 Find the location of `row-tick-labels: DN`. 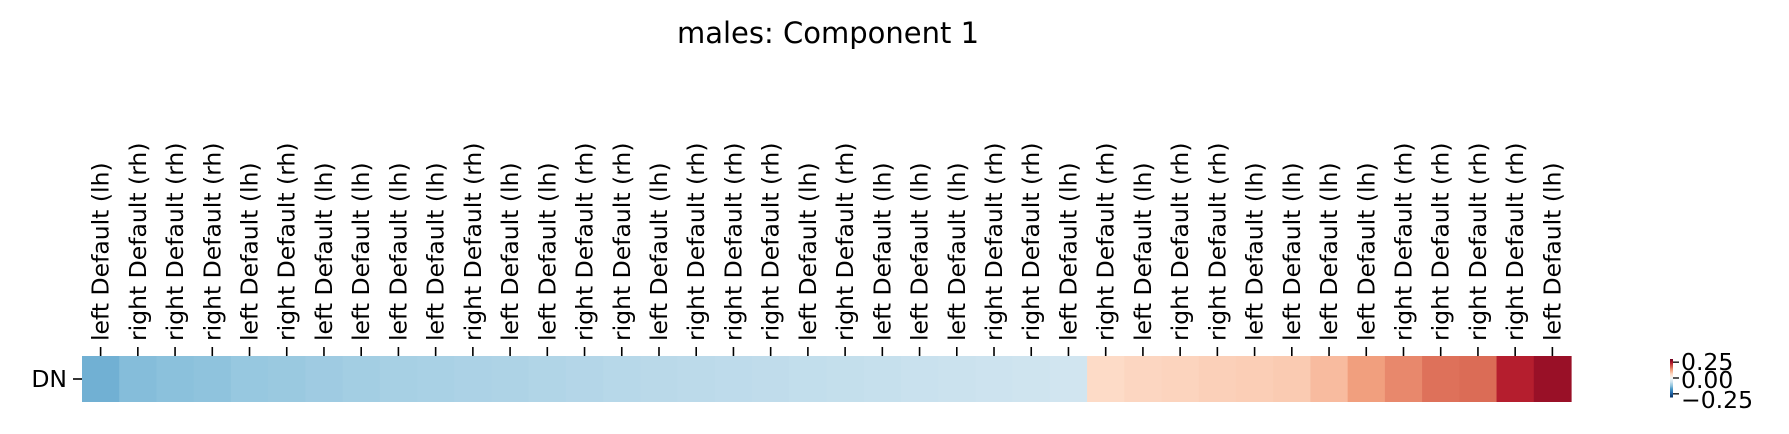

row-tick-labels: DN is located at coordinates (56, 379).